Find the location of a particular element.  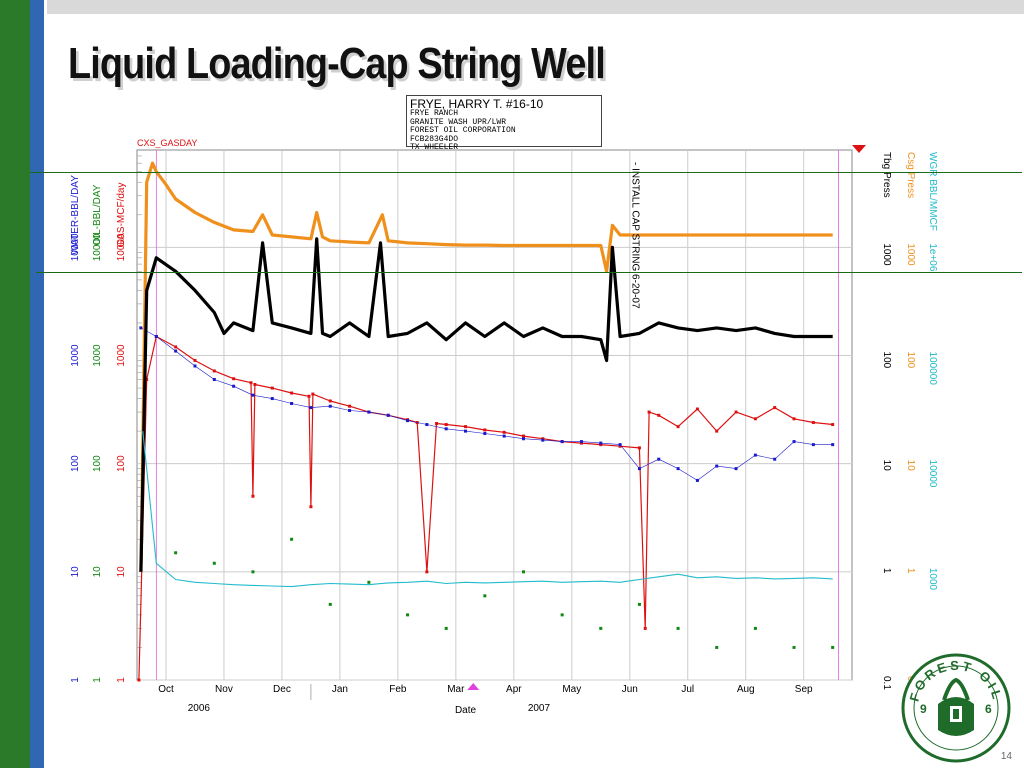

x-year-label: 2007 is located at coordinates (539, 708).